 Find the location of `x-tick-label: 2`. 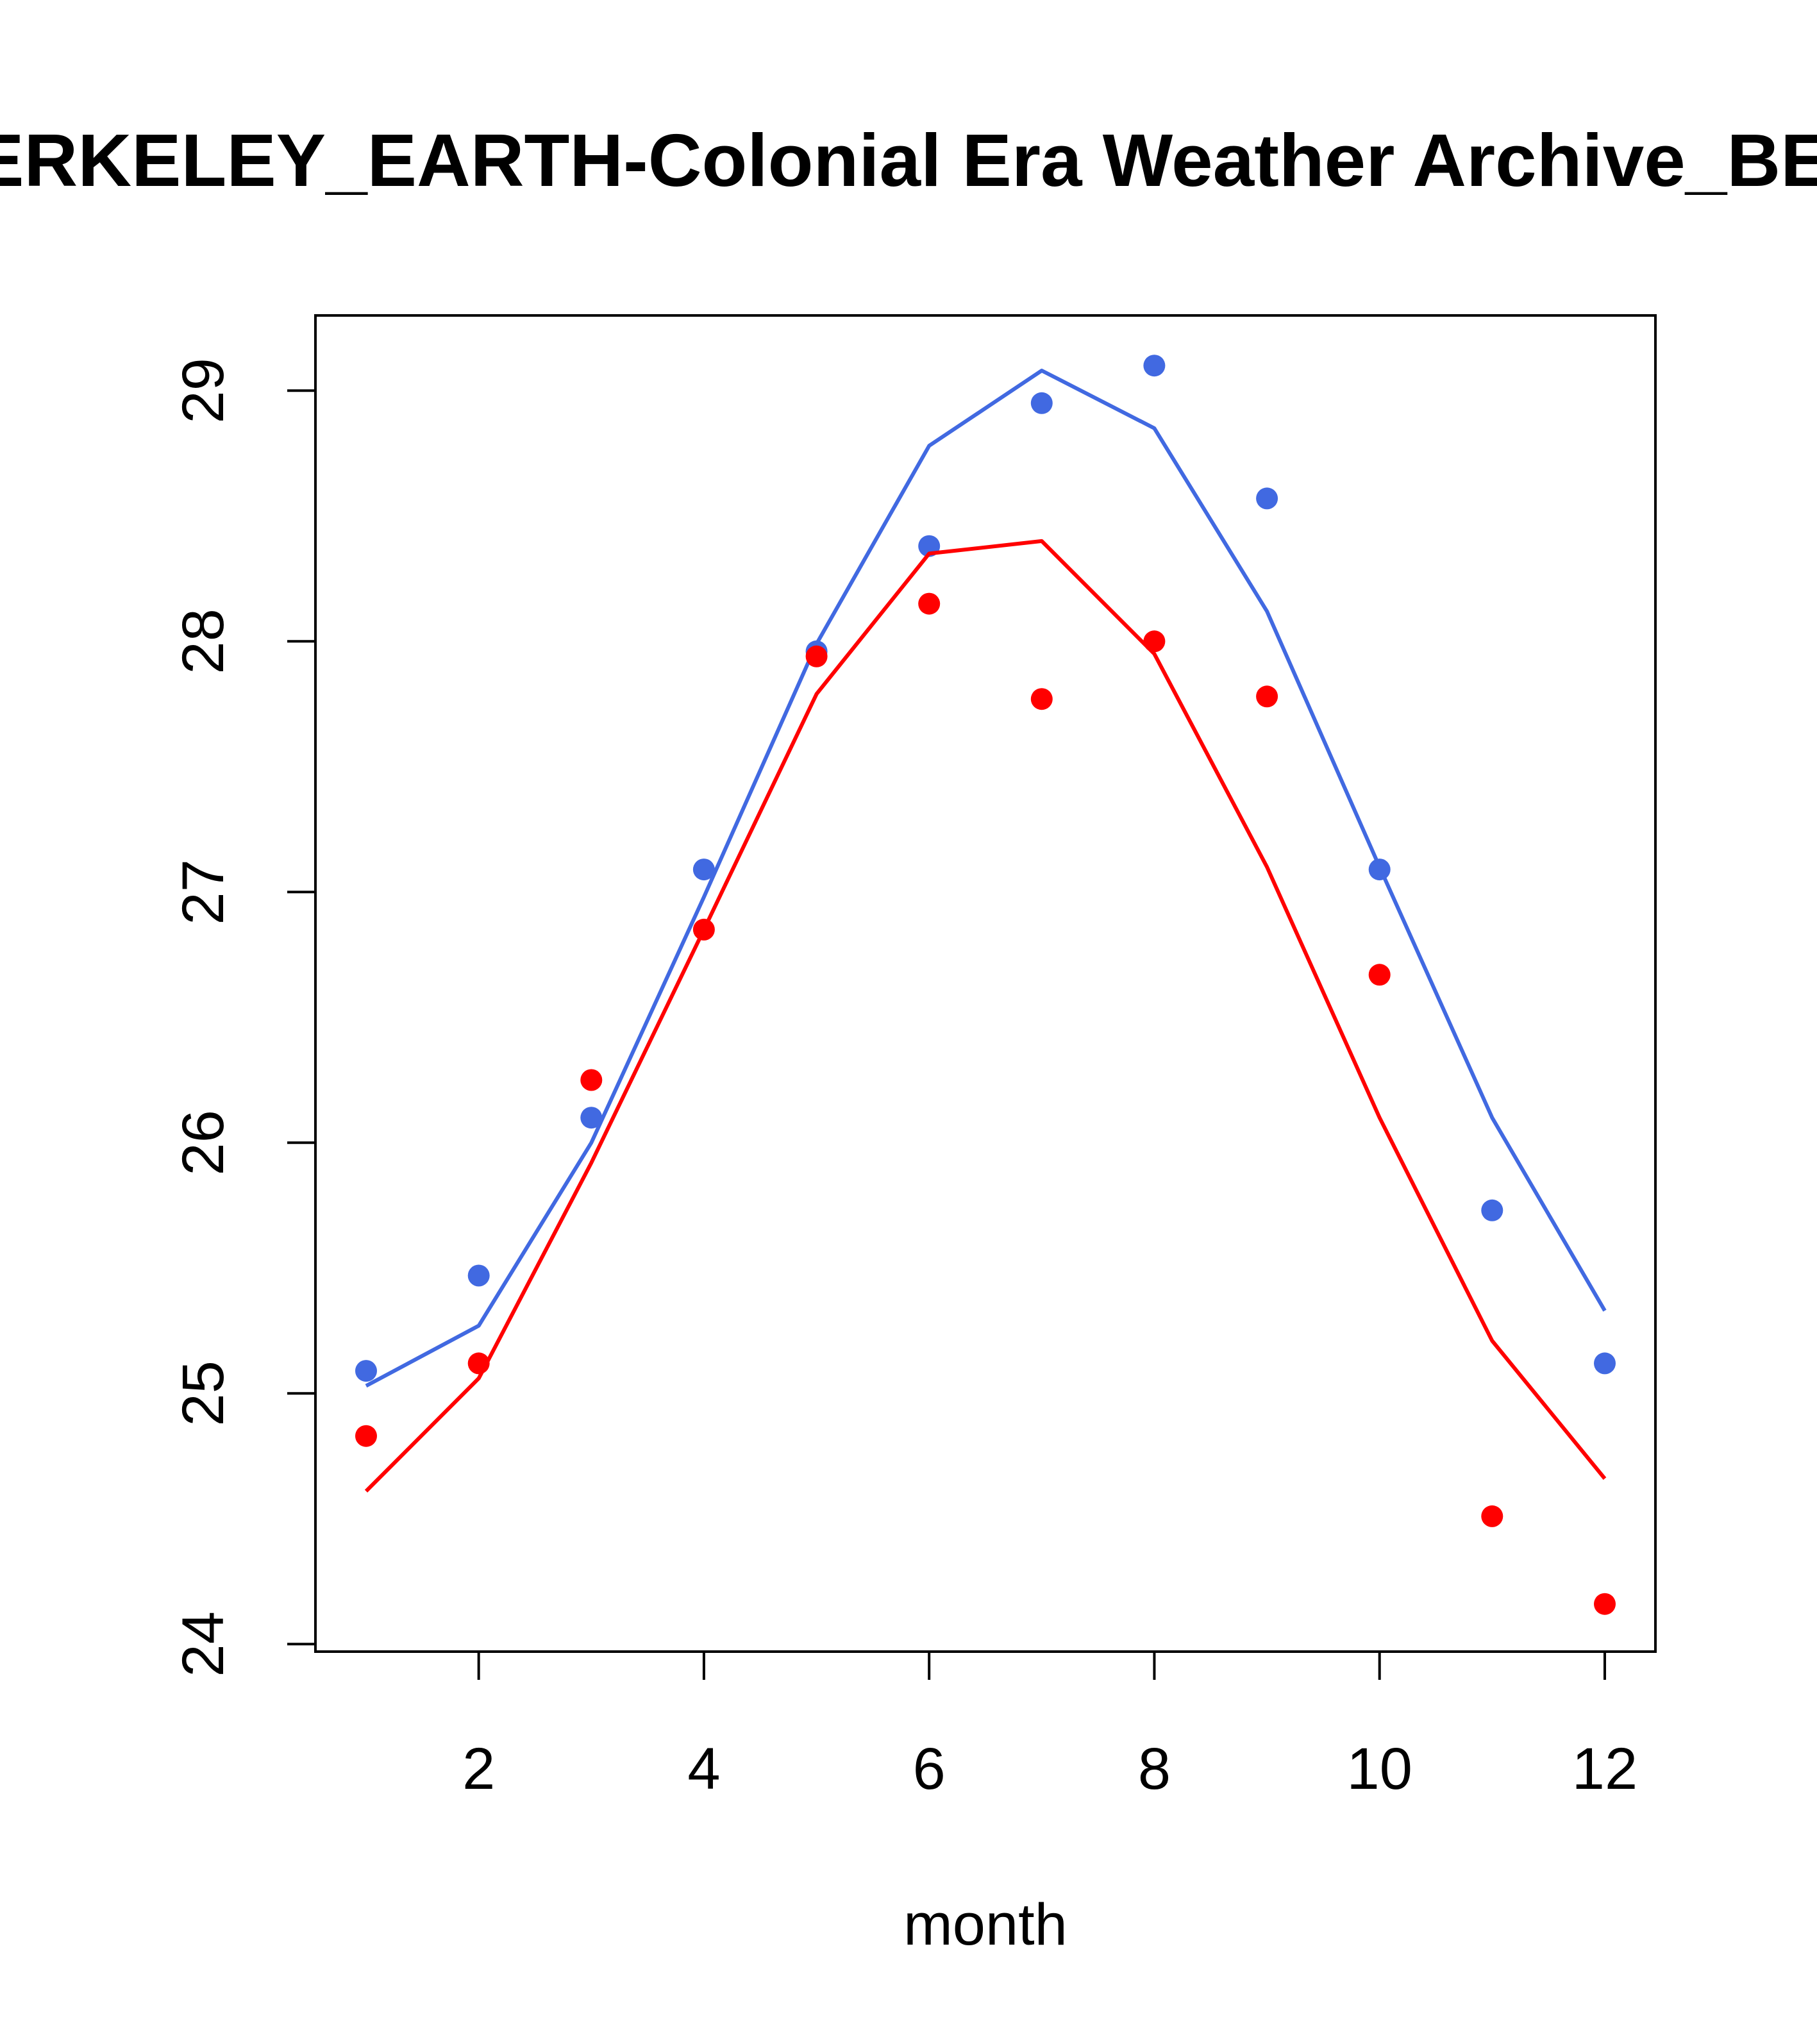

x-tick-label: 2 is located at coordinates (479, 1769).